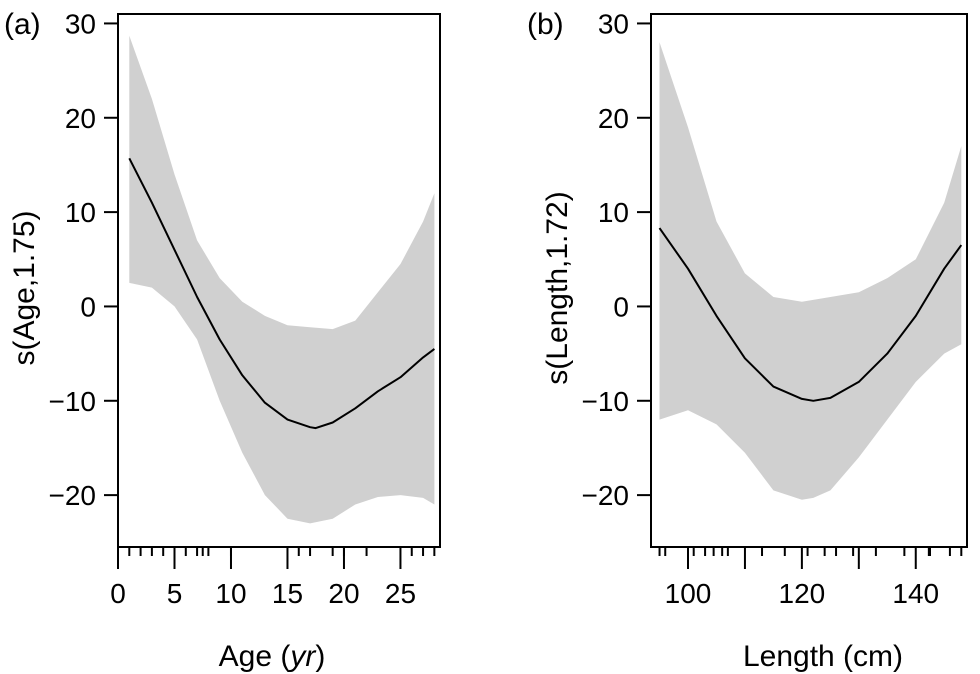  I want to click on panel-a-x-tick-label-4: 20, so click(343, 593).